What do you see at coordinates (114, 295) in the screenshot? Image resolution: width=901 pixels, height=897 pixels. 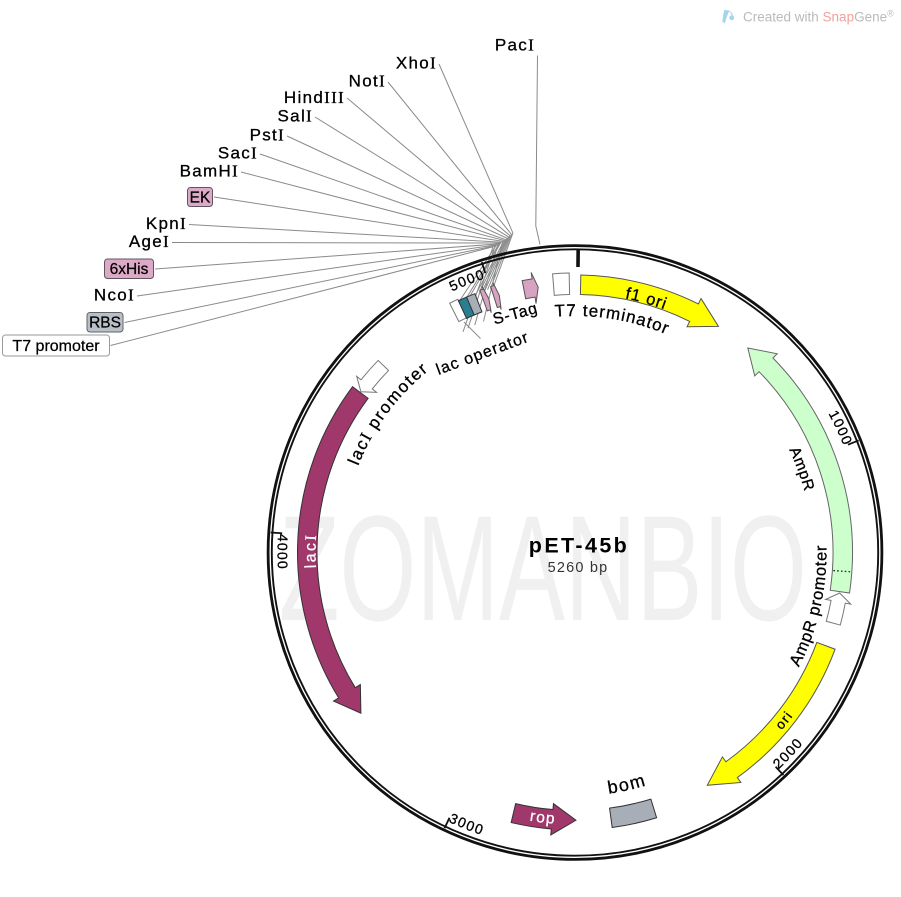 I see `svg-text: NcoI` at bounding box center [114, 295].